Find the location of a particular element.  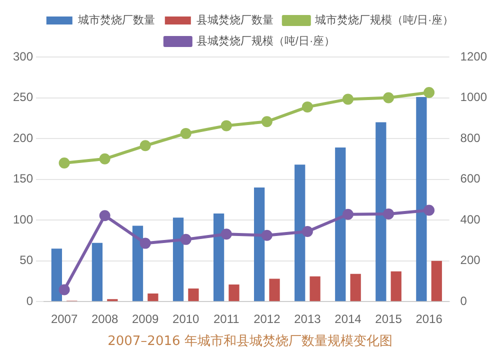

y-tick-label: 0 is located at coordinates (30, 301).